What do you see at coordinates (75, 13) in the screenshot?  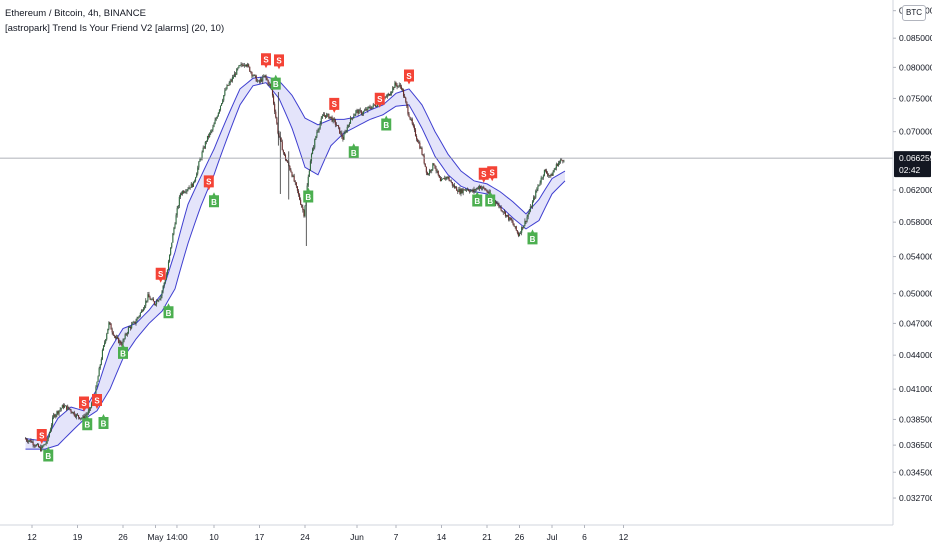 I see `symbol-title: Ethereum / Bitcoin, 4h, BINANCE` at bounding box center [75, 13].